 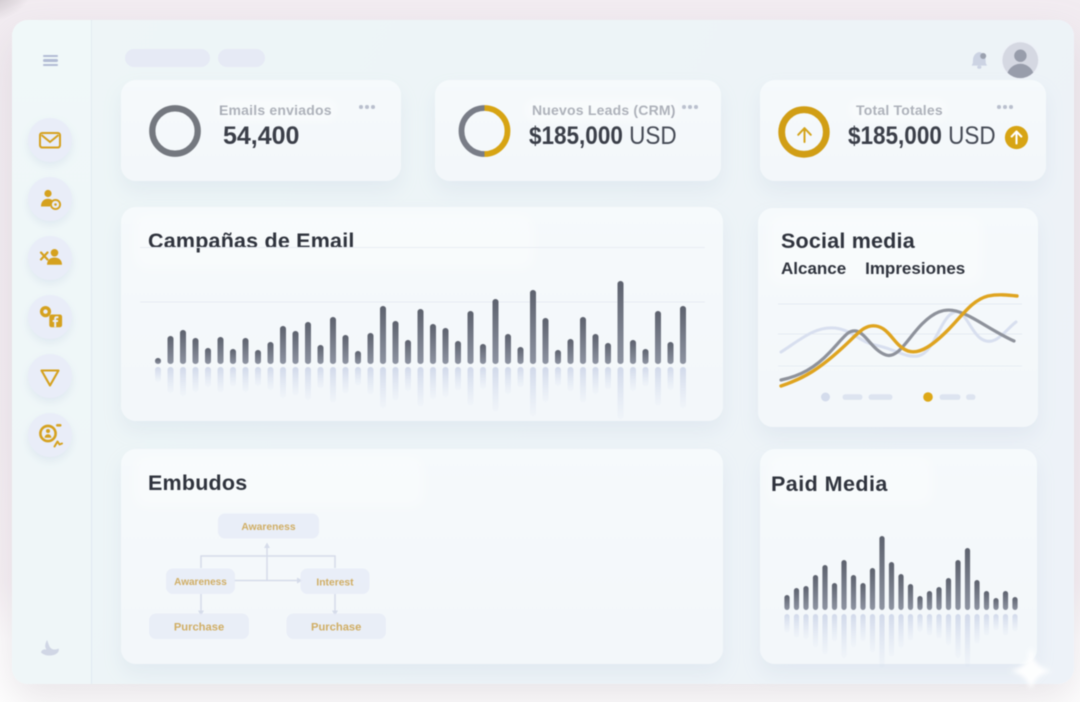 I want to click on svg-text: Interest, so click(x=335, y=582).